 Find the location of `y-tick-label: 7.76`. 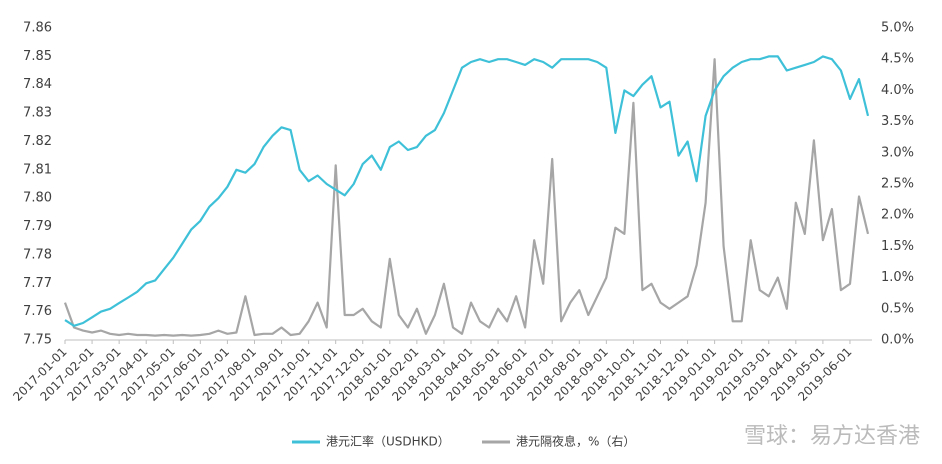

y-tick-label: 7.76 is located at coordinates (37, 311).